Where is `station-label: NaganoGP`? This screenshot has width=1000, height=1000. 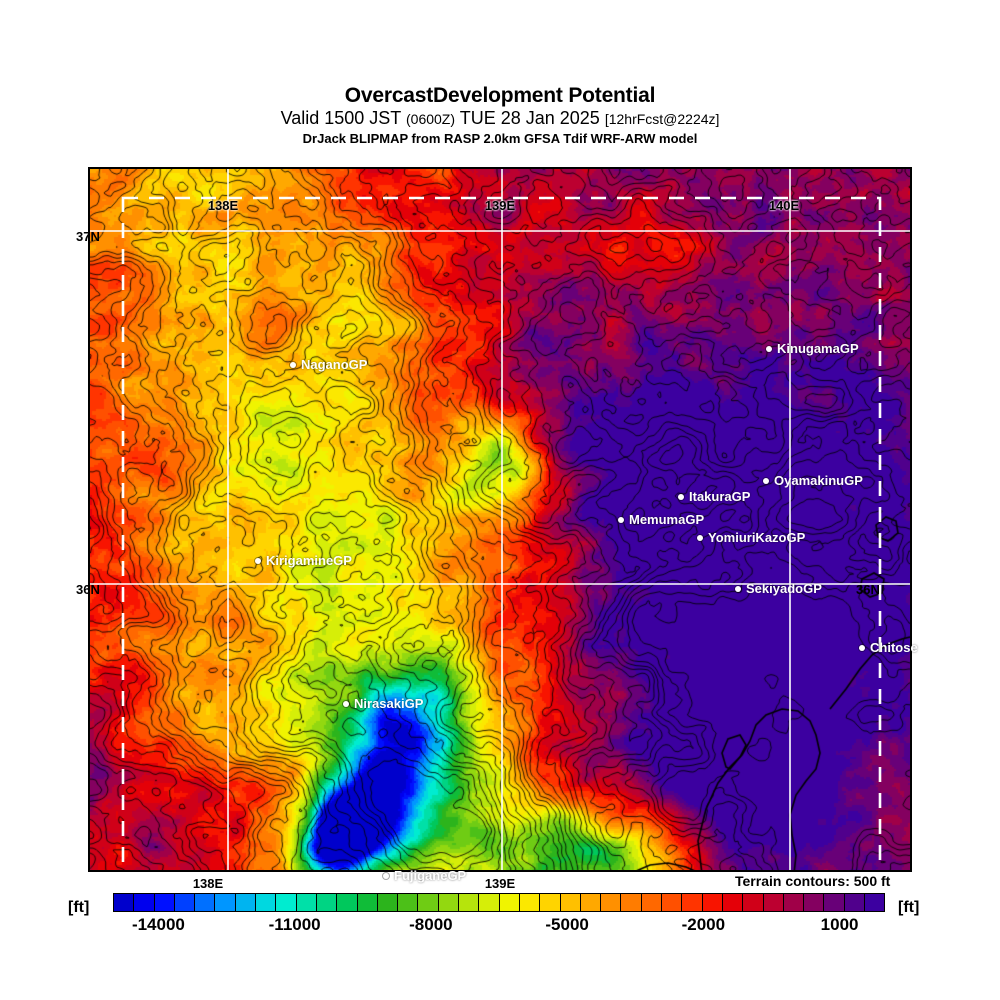 station-label: NaganoGP is located at coordinates (334, 364).